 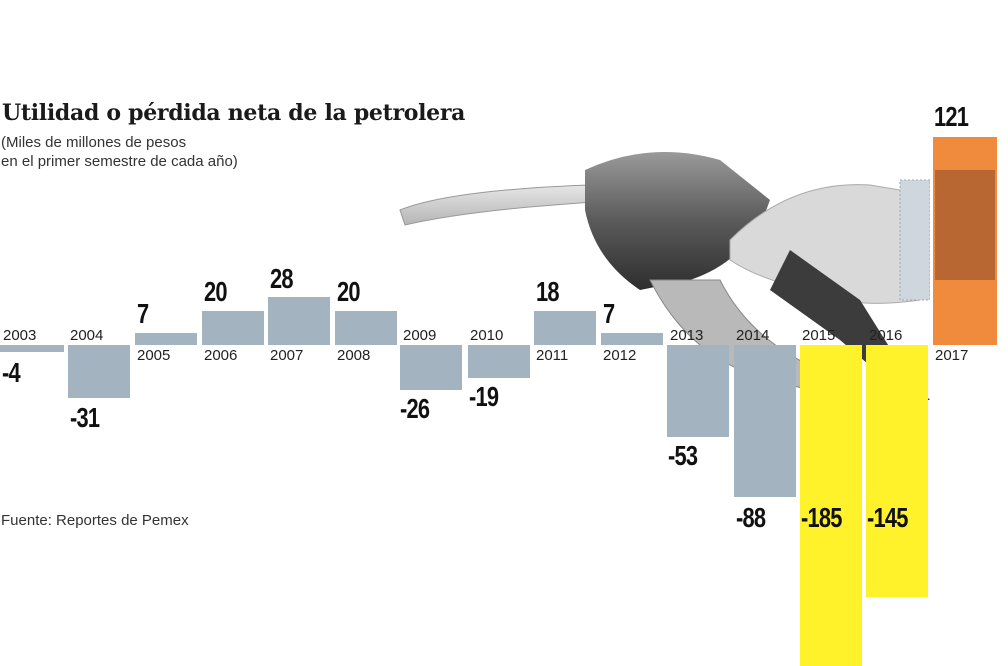 What do you see at coordinates (819, 335) in the screenshot?
I see `year-label-2015: 2015` at bounding box center [819, 335].